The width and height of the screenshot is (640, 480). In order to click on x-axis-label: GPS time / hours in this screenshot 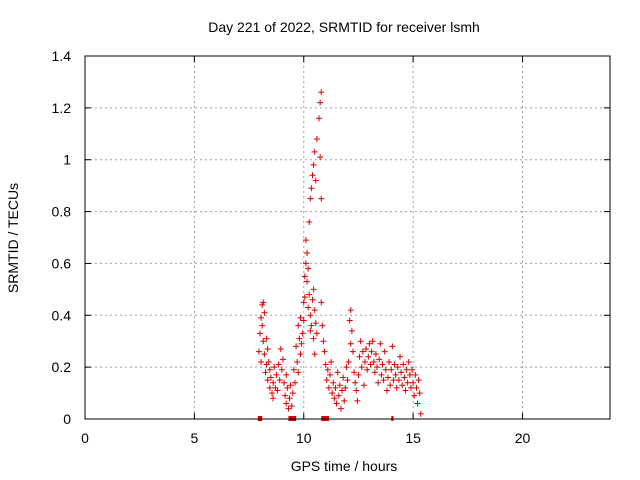, I will do `click(344, 466)`.